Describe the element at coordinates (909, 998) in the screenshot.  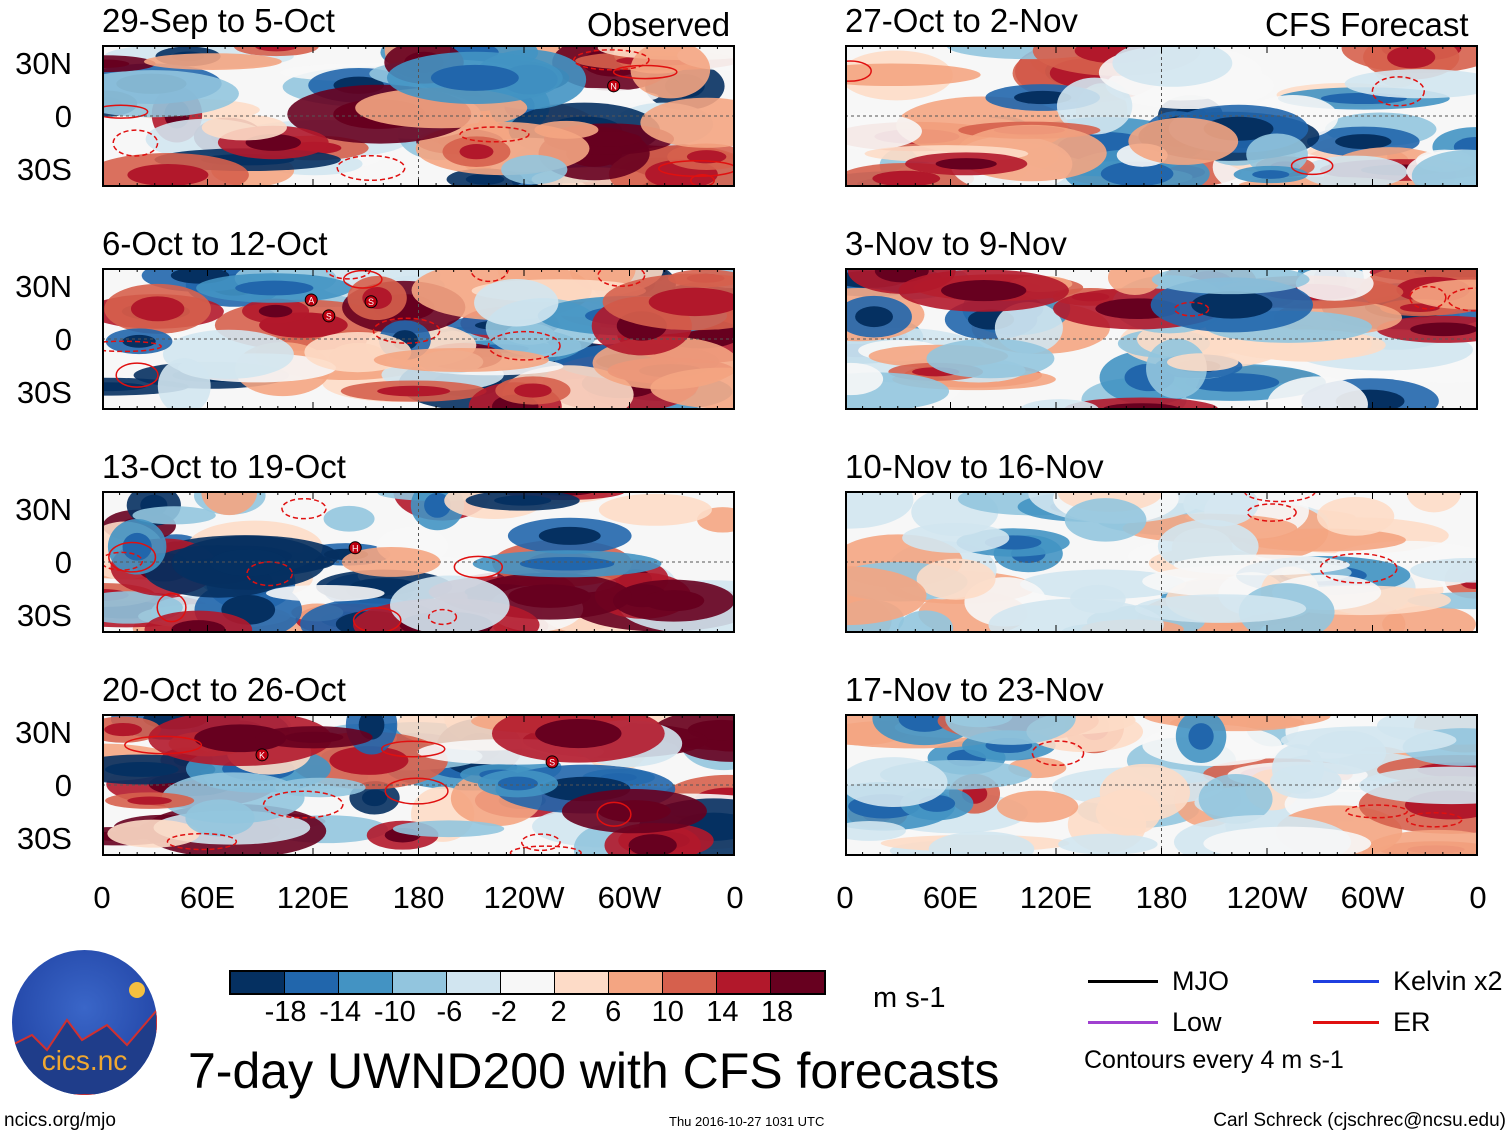
I see `units-label: m s-1` at that location.